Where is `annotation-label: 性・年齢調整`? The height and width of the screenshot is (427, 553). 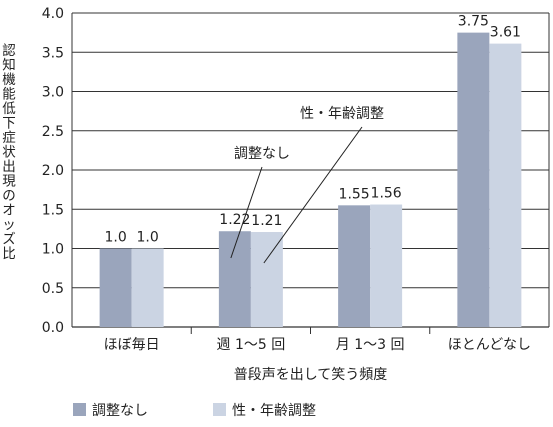 annotation-label: 性・年齢調整 is located at coordinates (342, 114).